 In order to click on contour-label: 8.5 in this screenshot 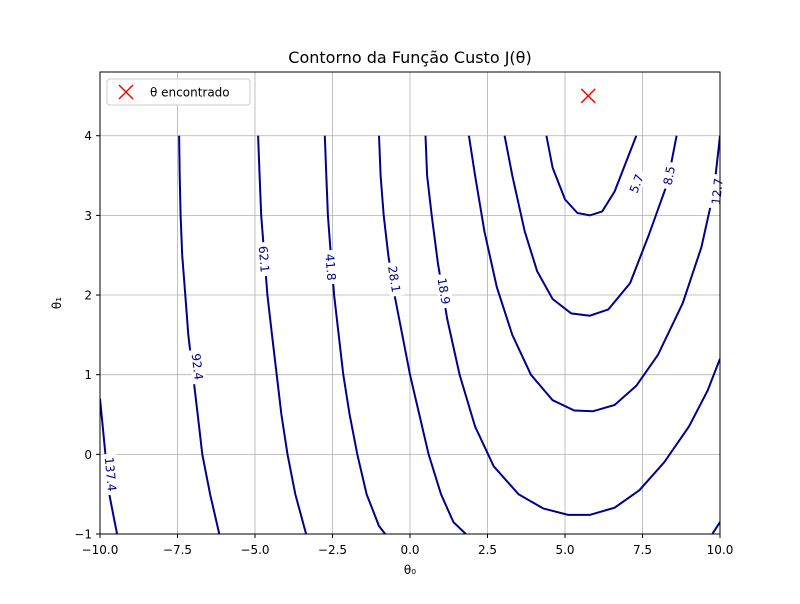, I will do `click(669, 175)`.